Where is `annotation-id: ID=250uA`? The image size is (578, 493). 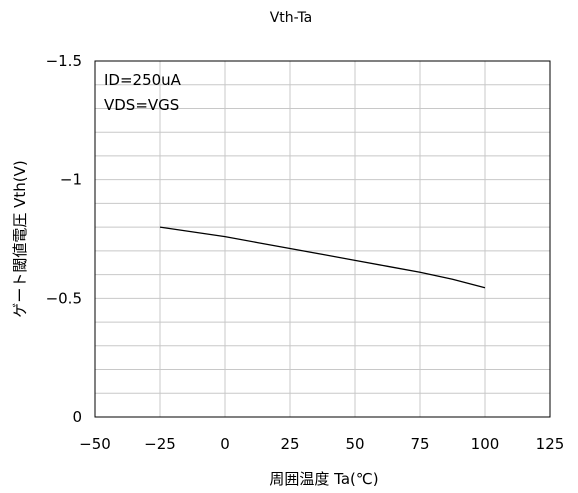 annotation-id: ID=250uA is located at coordinates (143, 80).